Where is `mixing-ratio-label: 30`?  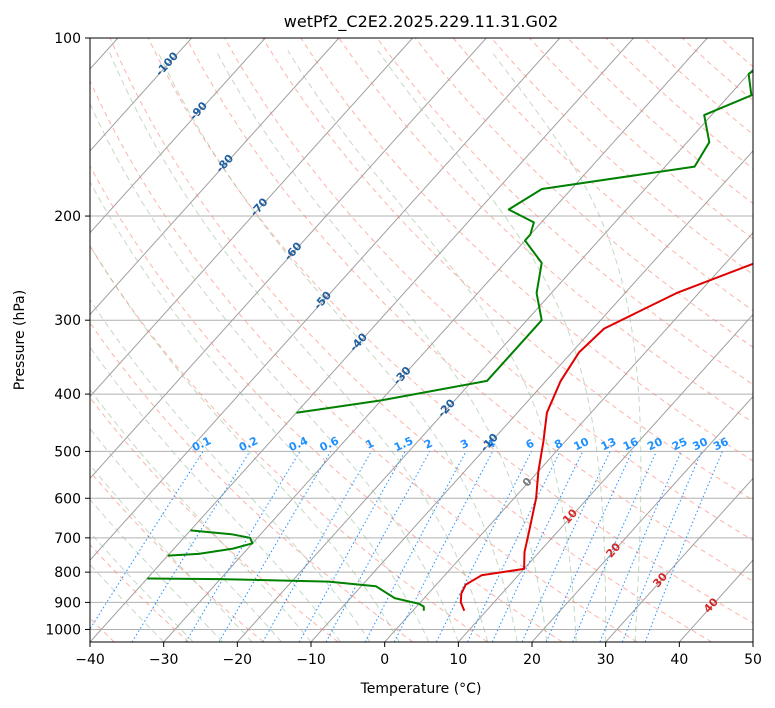
mixing-ratio-label: 30 is located at coordinates (700, 444).